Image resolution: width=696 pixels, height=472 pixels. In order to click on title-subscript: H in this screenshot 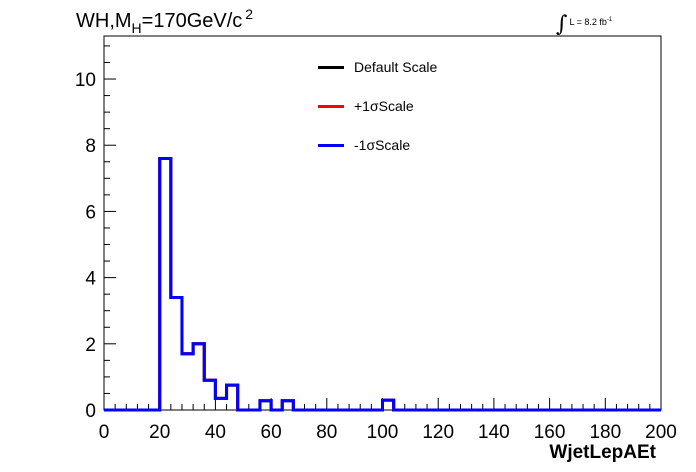, I will do `click(136, 28)`.